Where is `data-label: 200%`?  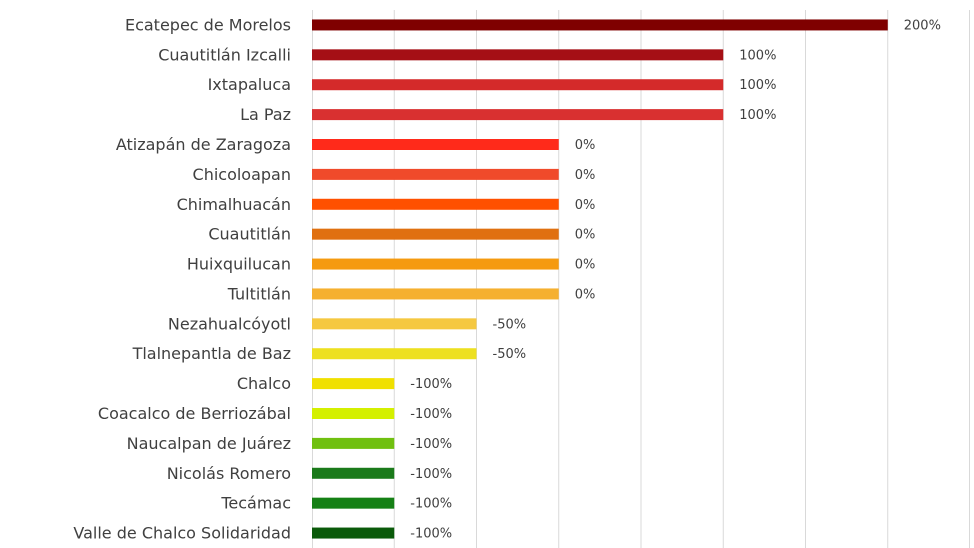
data-label: 200% is located at coordinates (922, 25).